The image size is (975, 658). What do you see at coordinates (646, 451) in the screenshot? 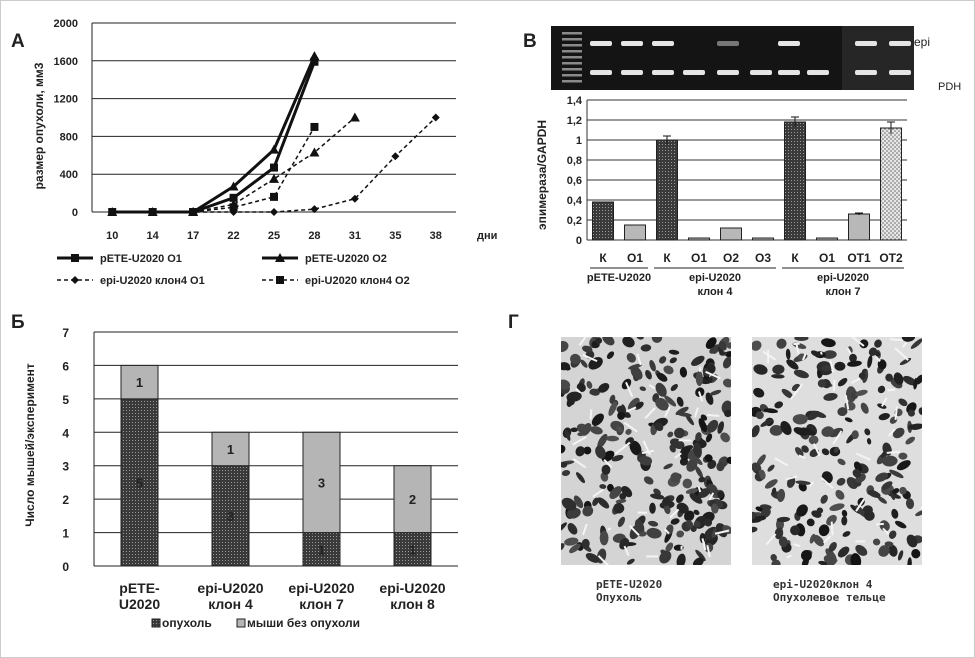
I see `micrograph-cells` at bounding box center [646, 451].